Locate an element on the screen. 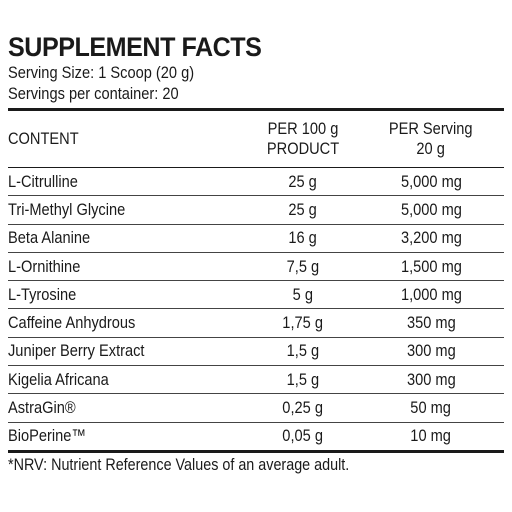 The image size is (512, 512). header-perserving-cell: PER Serving 20 g is located at coordinates (431, 139).